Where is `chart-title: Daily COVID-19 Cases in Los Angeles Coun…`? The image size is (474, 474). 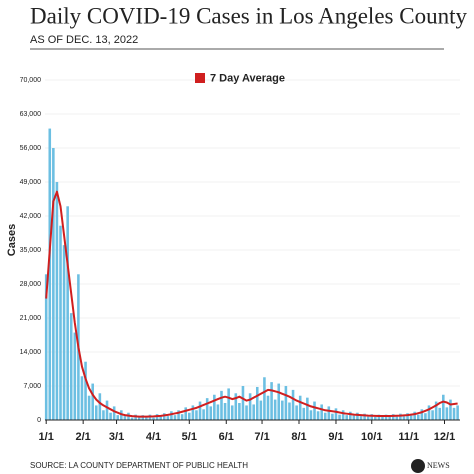
chart-title: Daily COVID-19 Cases in Los Angeles Coun… is located at coordinates (248, 15).